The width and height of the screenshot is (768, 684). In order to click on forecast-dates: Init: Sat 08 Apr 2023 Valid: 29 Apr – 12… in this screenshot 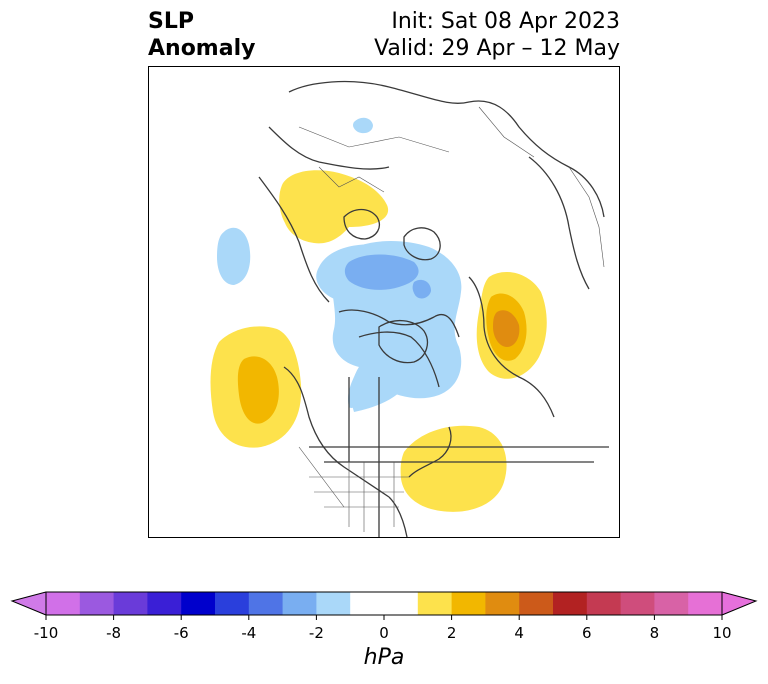, I will do `click(497, 35)`.